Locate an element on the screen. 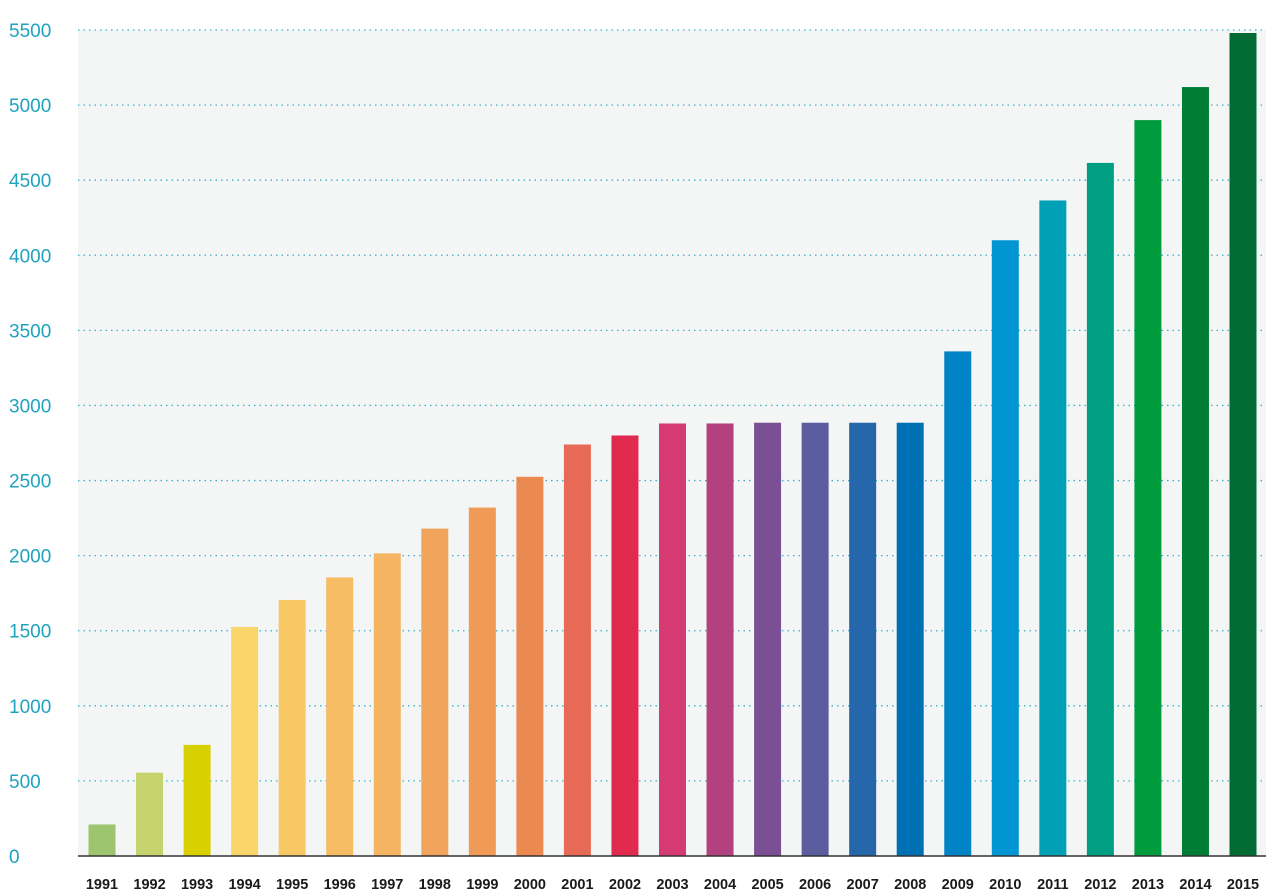 The width and height of the screenshot is (1266, 896). bar-2011 is located at coordinates (1053, 528).